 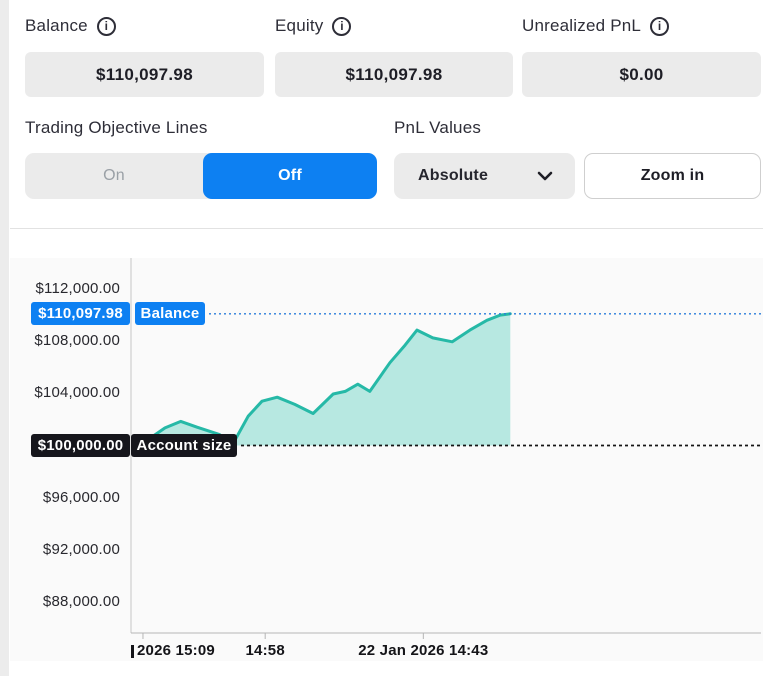 I want to click on unrealized-pnl-label: Unrealized PnL, so click(x=582, y=25).